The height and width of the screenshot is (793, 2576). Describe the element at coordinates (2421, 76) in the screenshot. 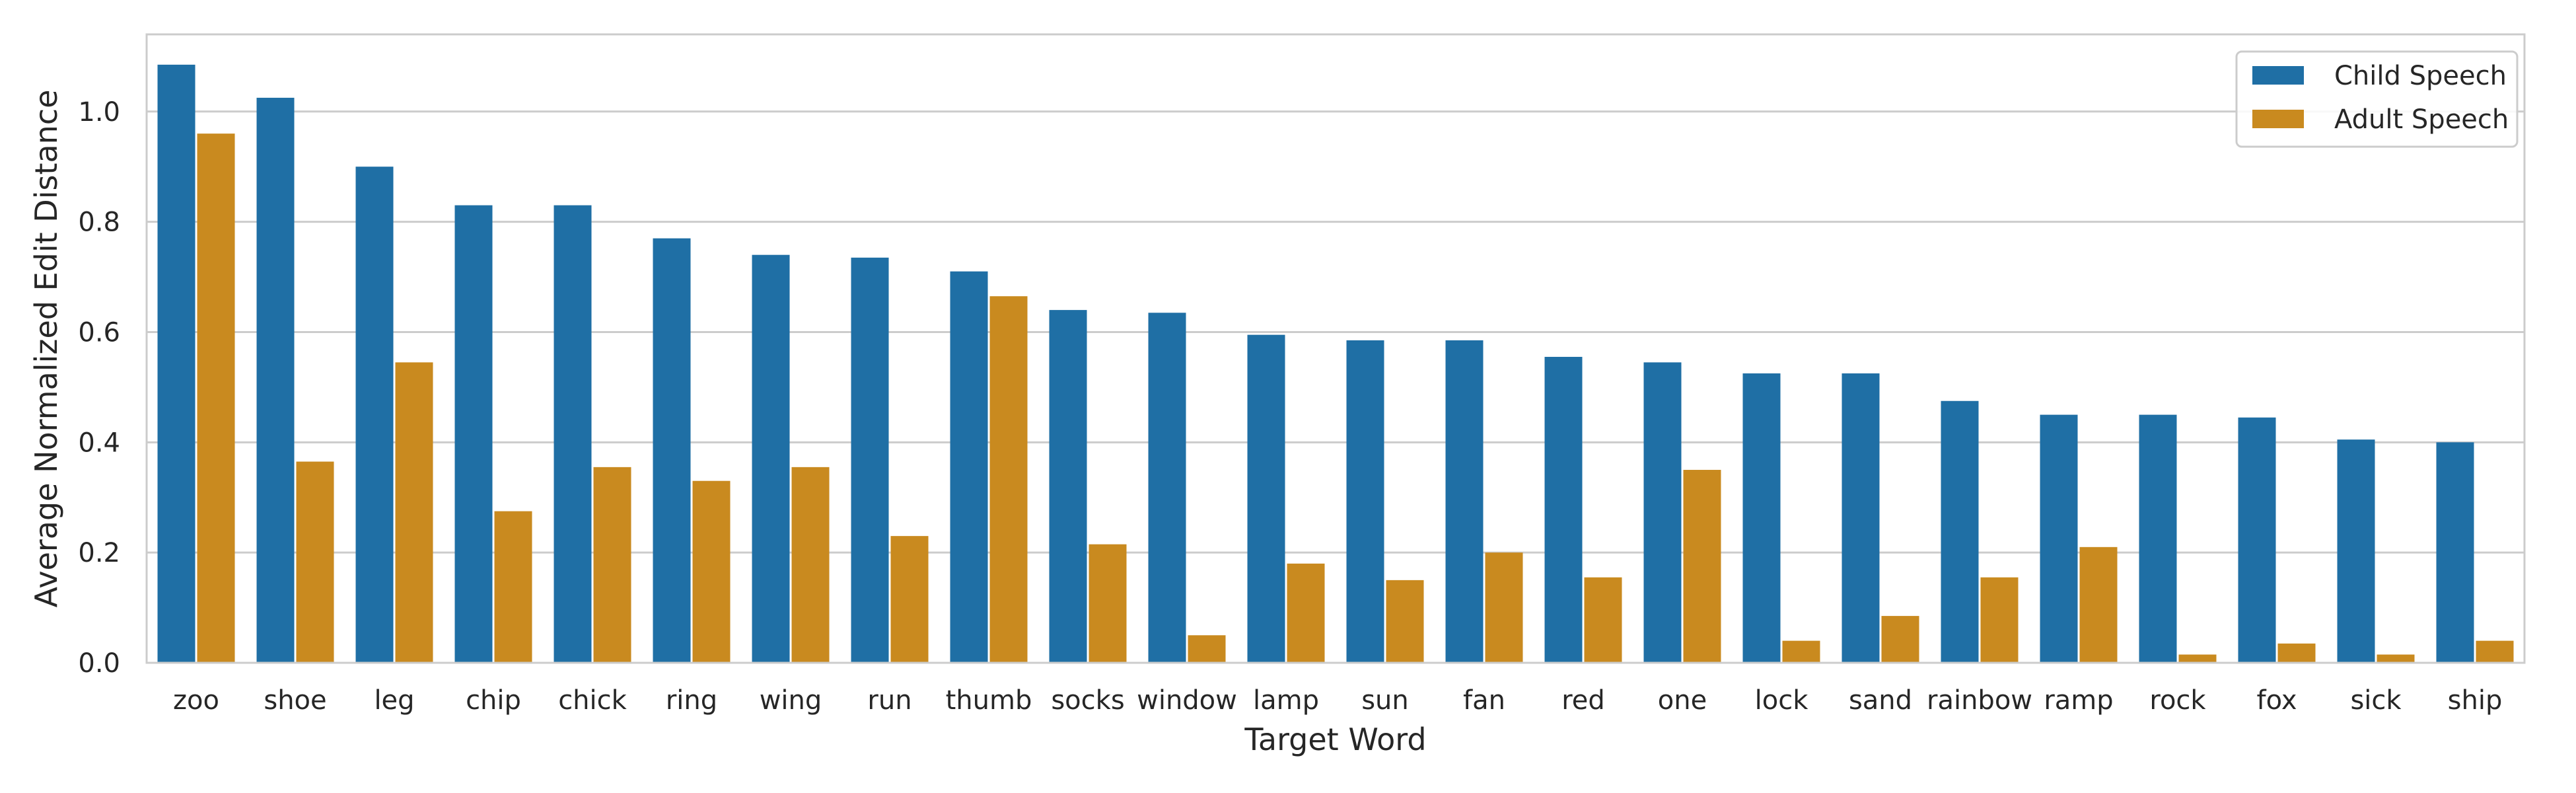

I see `legend-label: Child Speech` at that location.